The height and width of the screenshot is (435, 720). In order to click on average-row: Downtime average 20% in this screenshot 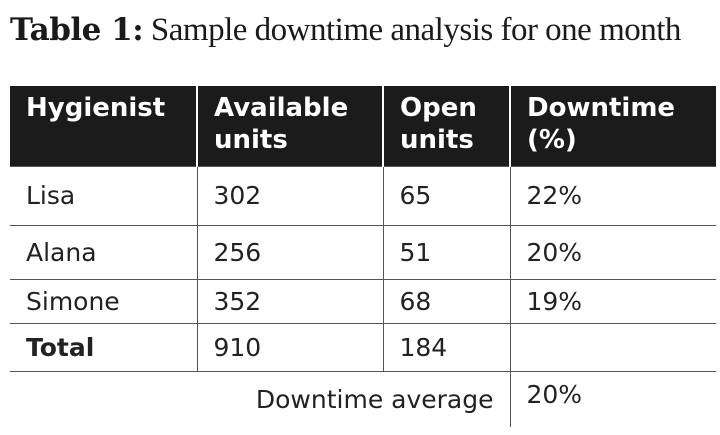, I will do `click(363, 398)`.